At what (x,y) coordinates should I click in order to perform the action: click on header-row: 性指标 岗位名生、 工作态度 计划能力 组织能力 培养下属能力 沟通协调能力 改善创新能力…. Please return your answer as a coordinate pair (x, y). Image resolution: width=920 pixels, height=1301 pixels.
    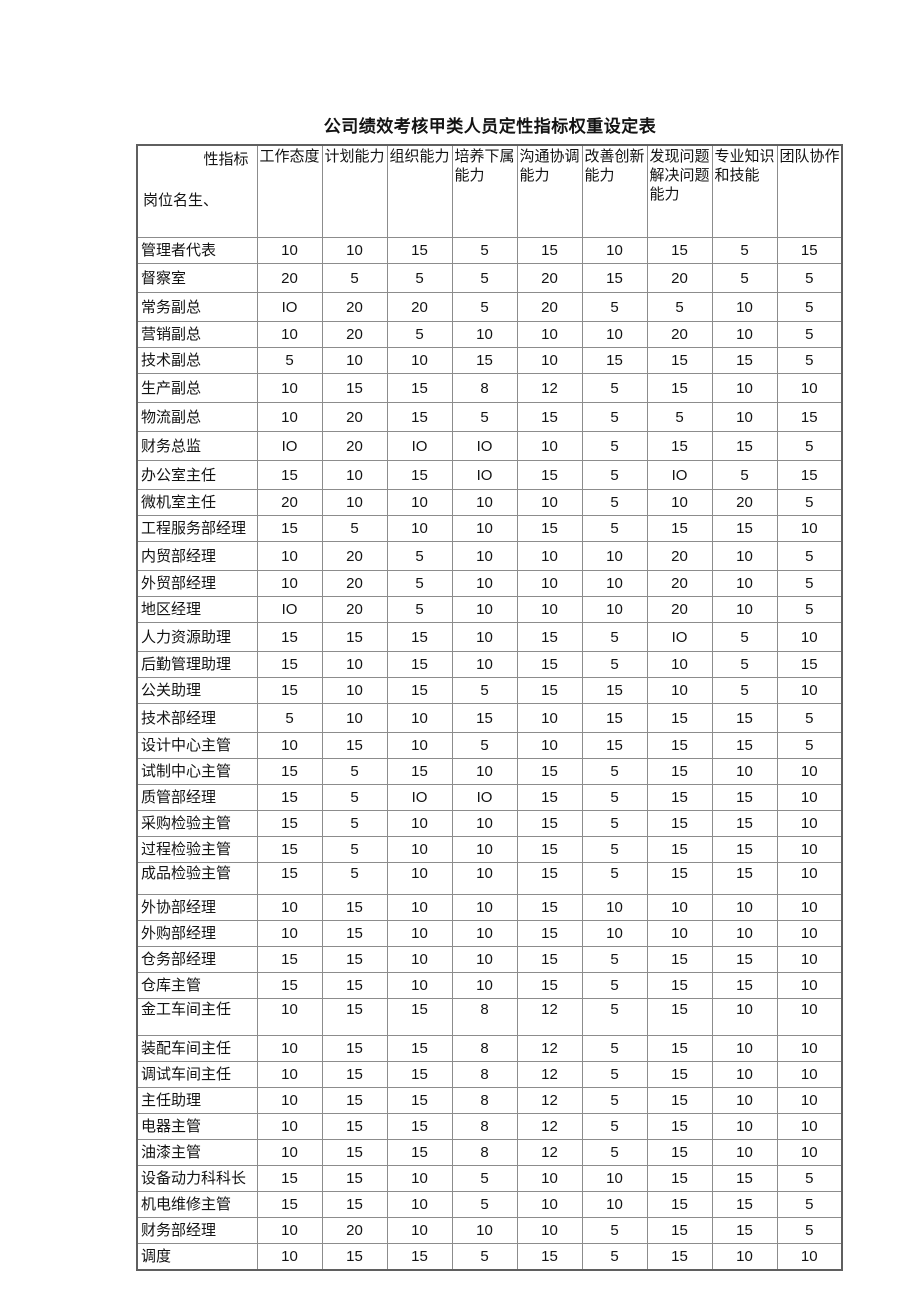
    Looking at the image, I should click on (489, 191).